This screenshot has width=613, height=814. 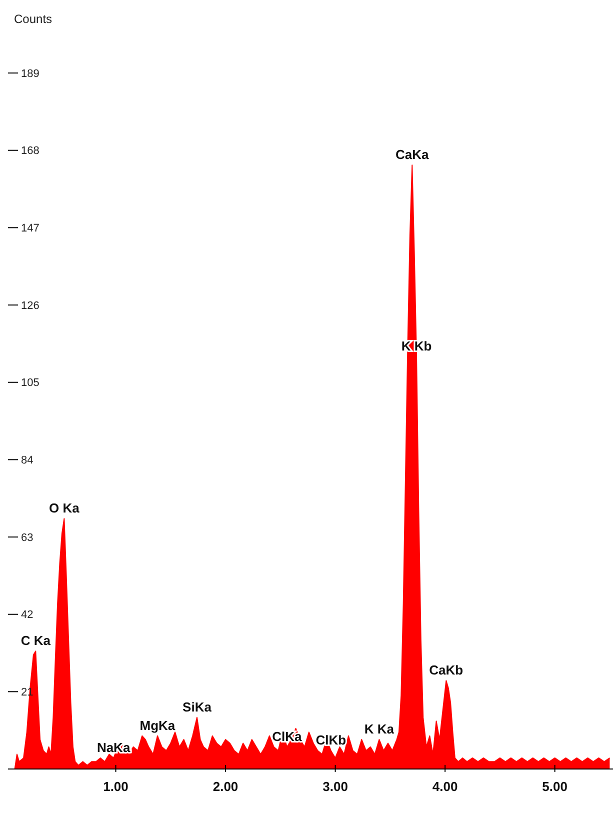 What do you see at coordinates (446, 670) in the screenshot?
I see `annotation: CaKb` at bounding box center [446, 670].